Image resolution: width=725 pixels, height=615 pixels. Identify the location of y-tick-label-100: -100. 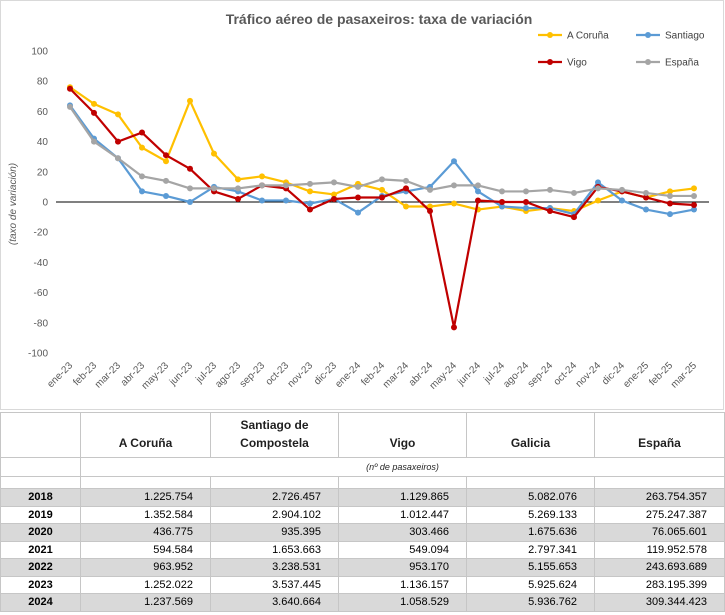
(38, 354).